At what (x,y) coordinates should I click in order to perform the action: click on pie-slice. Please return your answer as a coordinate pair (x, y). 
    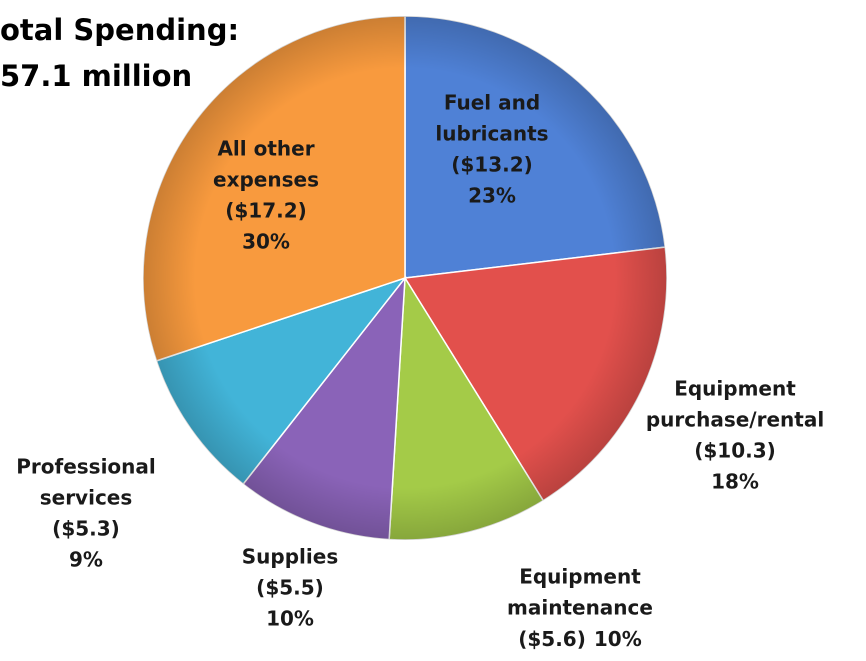
    Looking at the image, I should click on (535, 147).